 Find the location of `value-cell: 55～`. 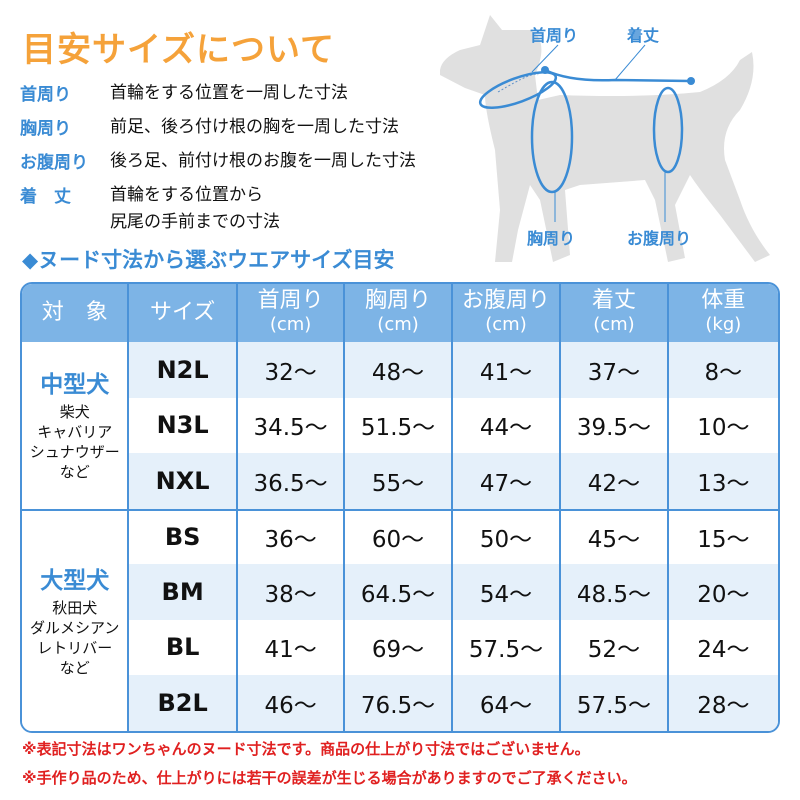

value-cell: 55～ is located at coordinates (399, 481).